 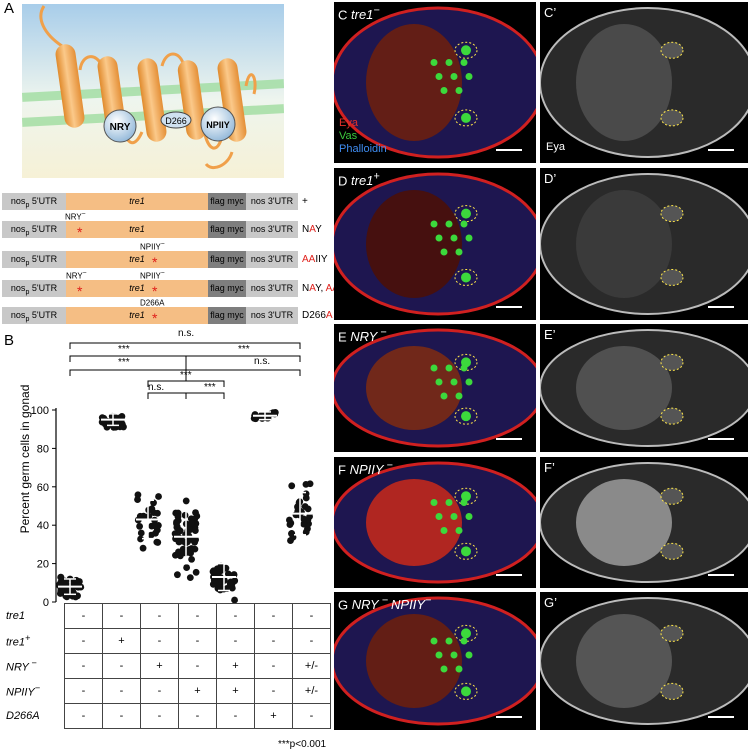 I want to click on motif-d266: D266, so click(x=176, y=120).